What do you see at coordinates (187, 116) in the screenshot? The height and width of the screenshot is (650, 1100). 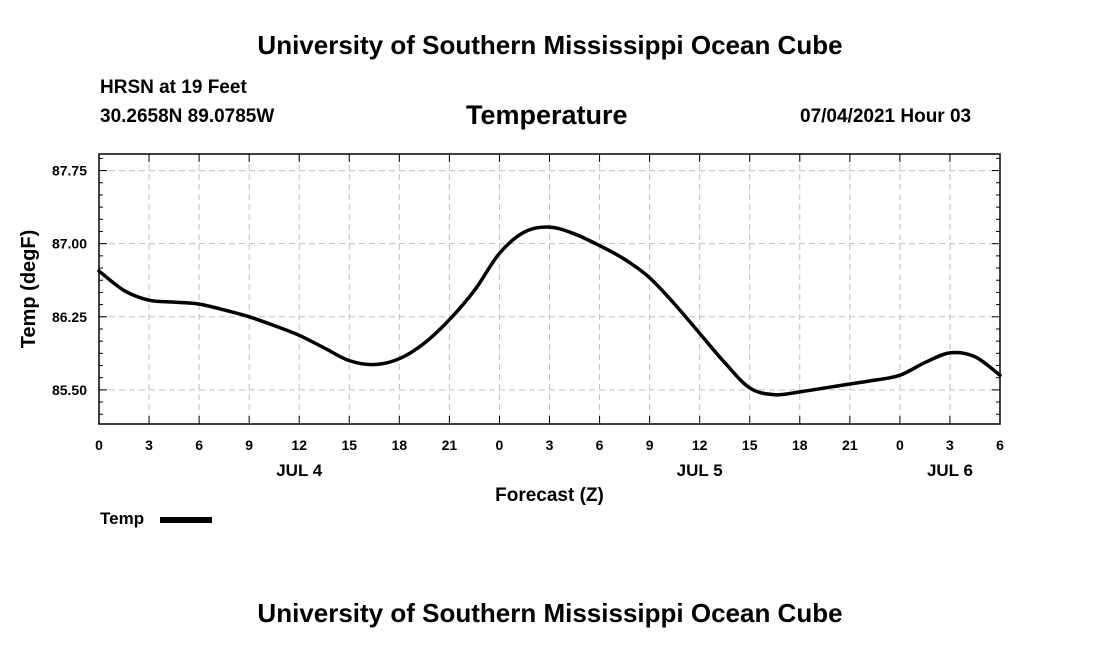 I see `coordinates-label: 30.2658N 89.0785W` at bounding box center [187, 116].